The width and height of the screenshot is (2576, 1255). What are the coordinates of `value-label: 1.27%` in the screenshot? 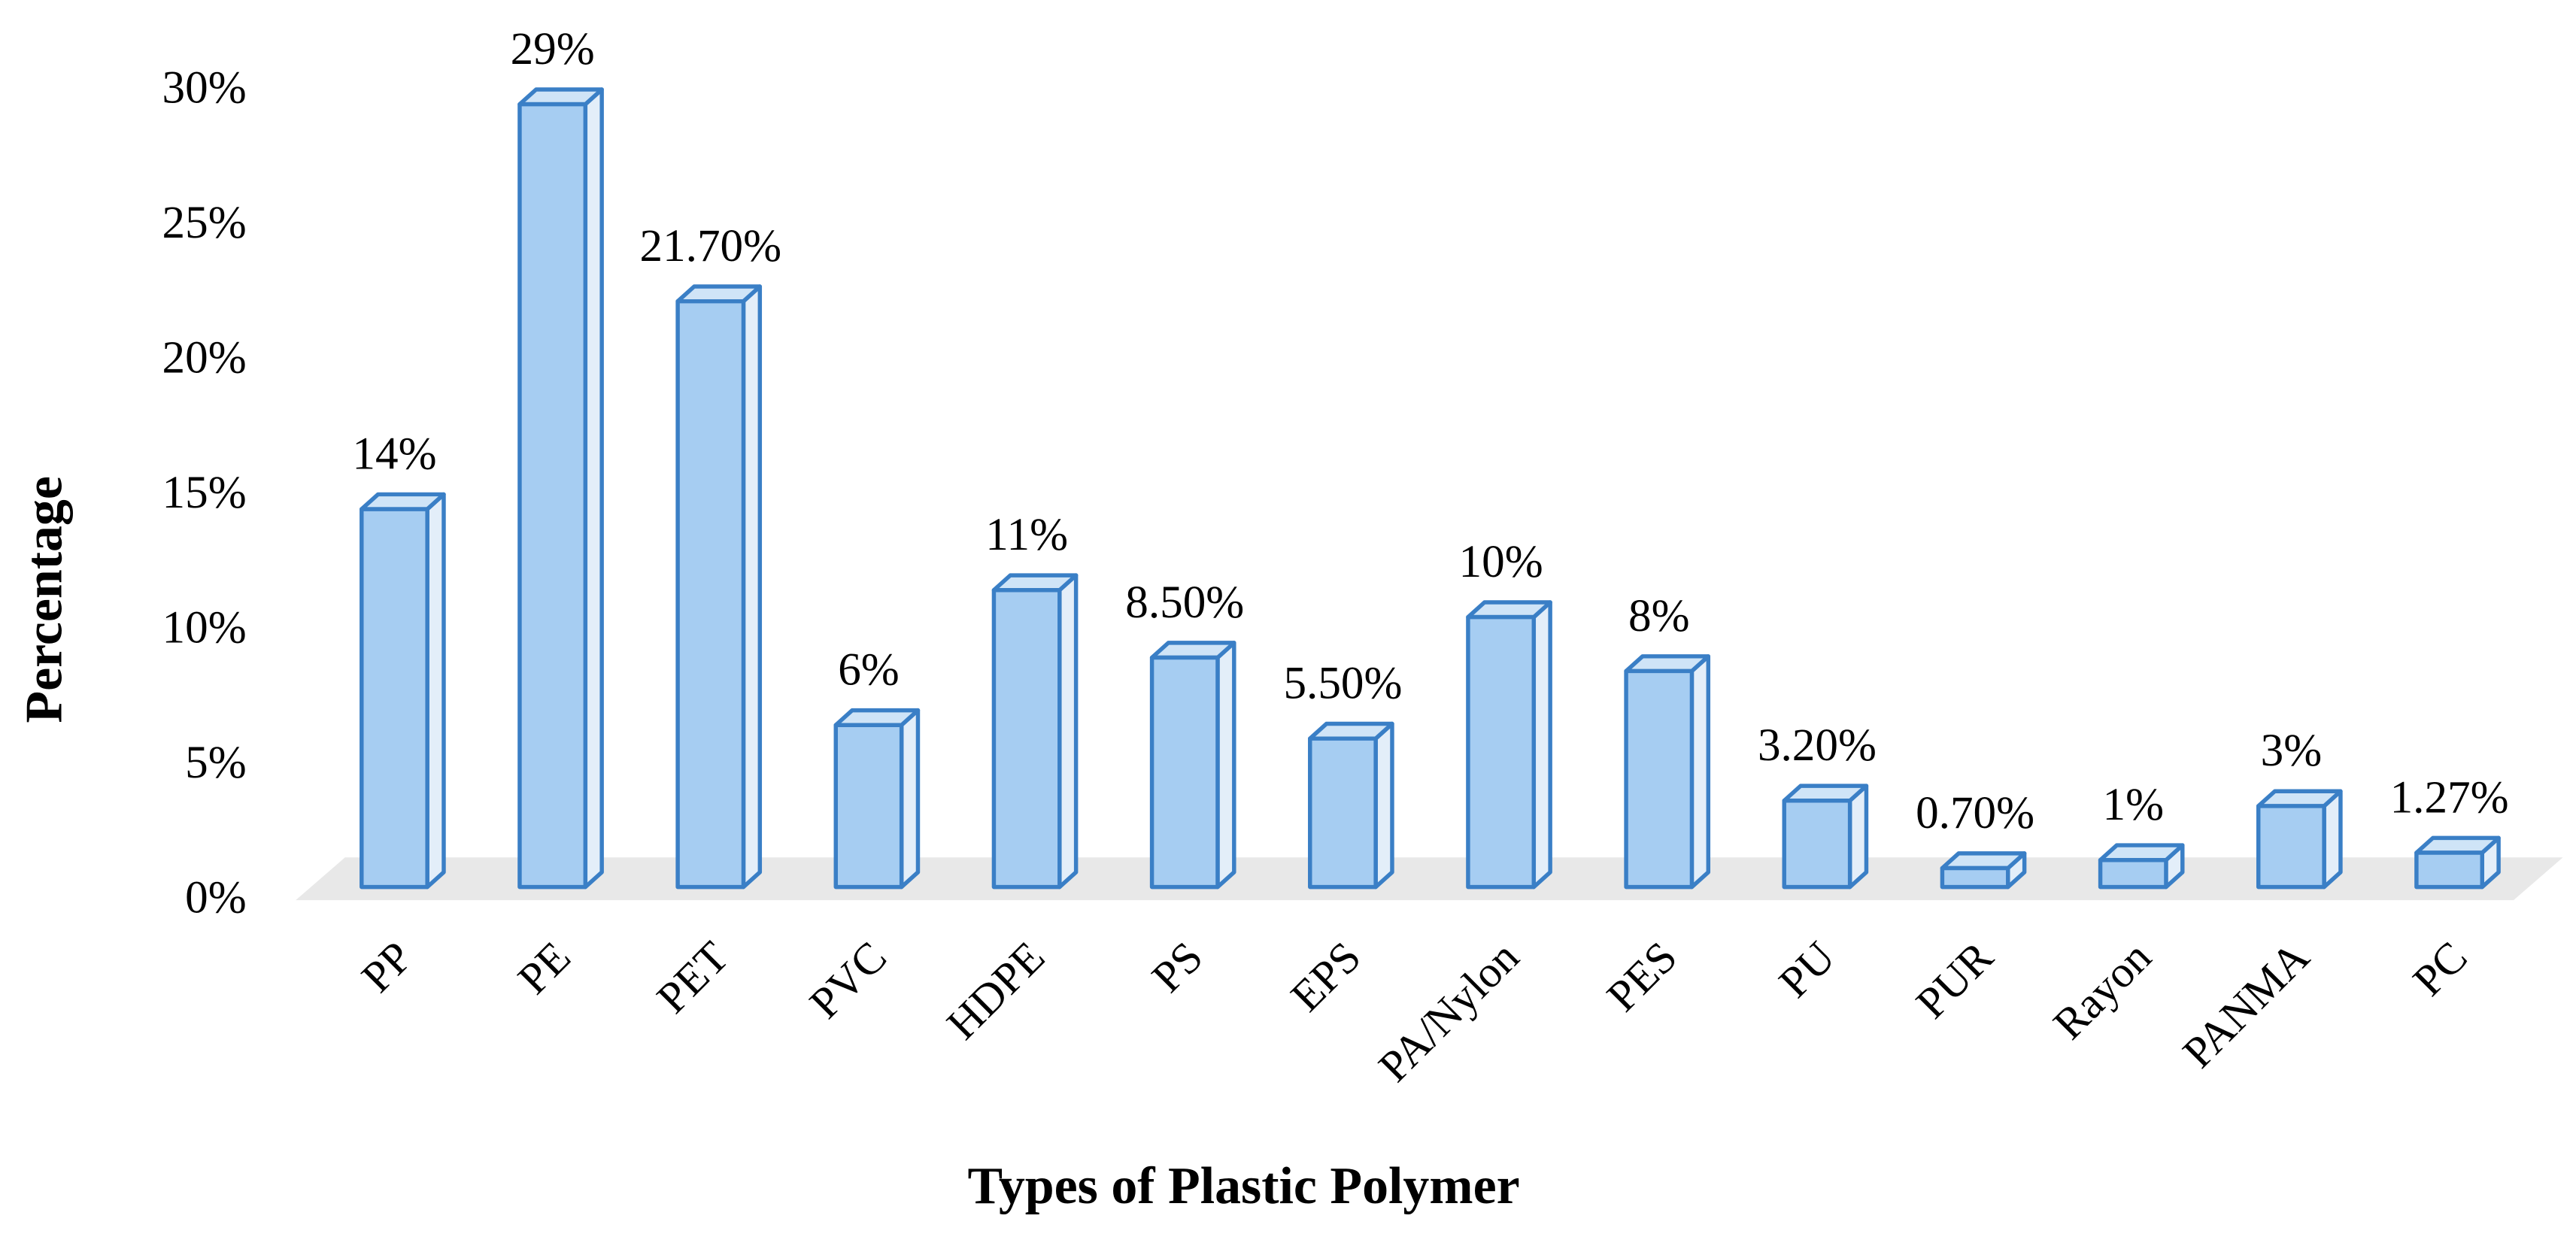 It's located at (2449, 797).